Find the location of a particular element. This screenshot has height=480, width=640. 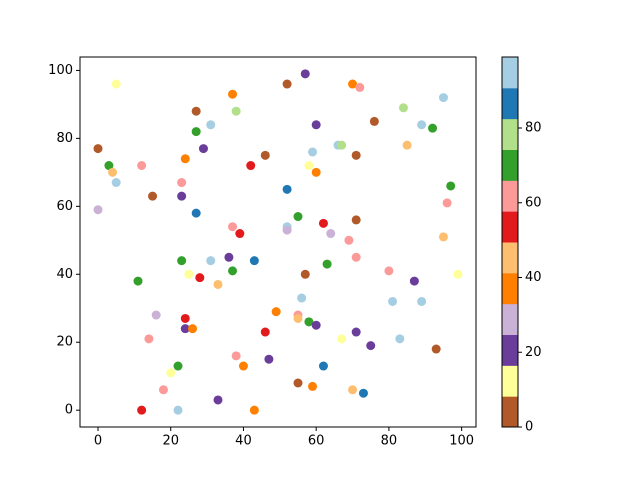

colorbar-tick-label: 40 is located at coordinates (533, 277).